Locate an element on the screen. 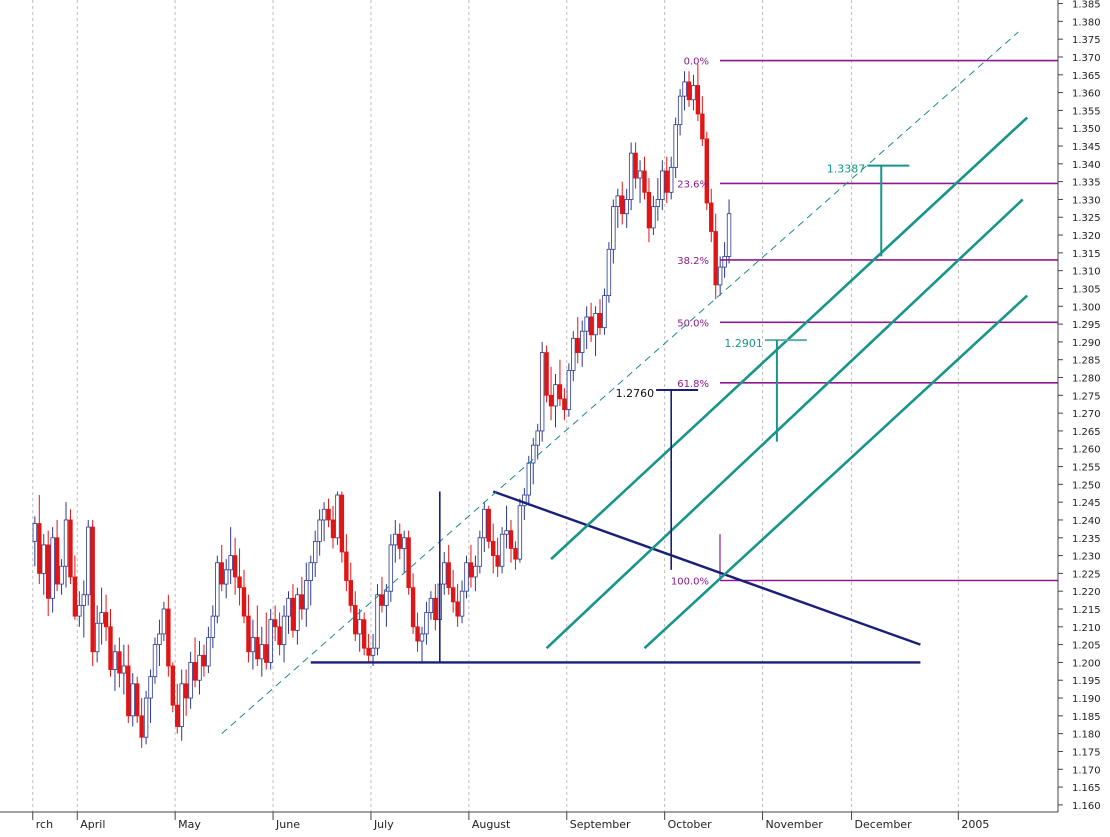  y-tick-label: 1.280 is located at coordinates (1086, 379).